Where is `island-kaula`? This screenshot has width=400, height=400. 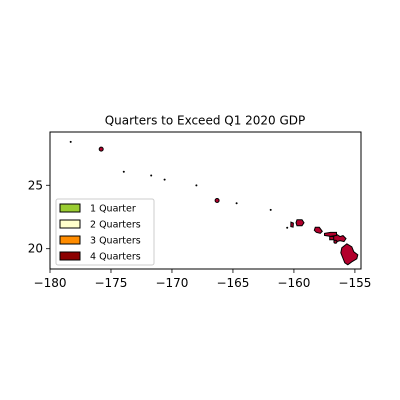
island-kaula is located at coordinates (287, 227).